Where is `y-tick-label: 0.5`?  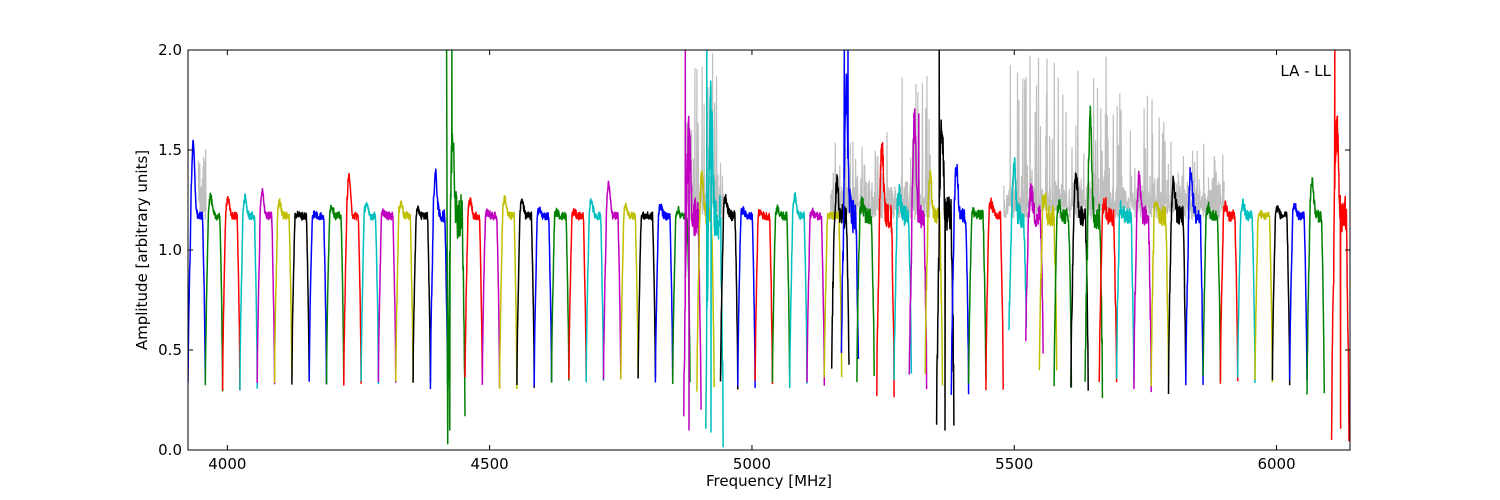 y-tick-label: 0.5 is located at coordinates (170, 350).